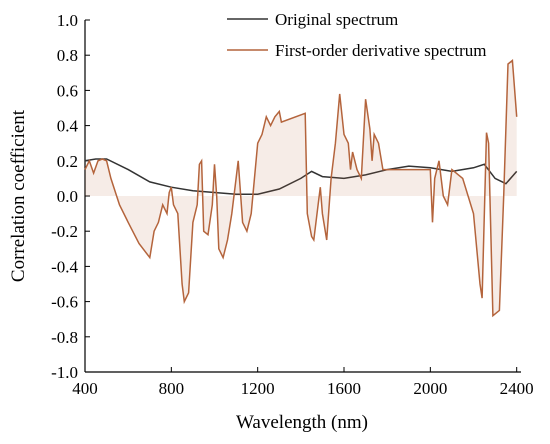  Describe the element at coordinates (64, 337) in the screenshot. I see `y-tick-label: -0.8` at that location.